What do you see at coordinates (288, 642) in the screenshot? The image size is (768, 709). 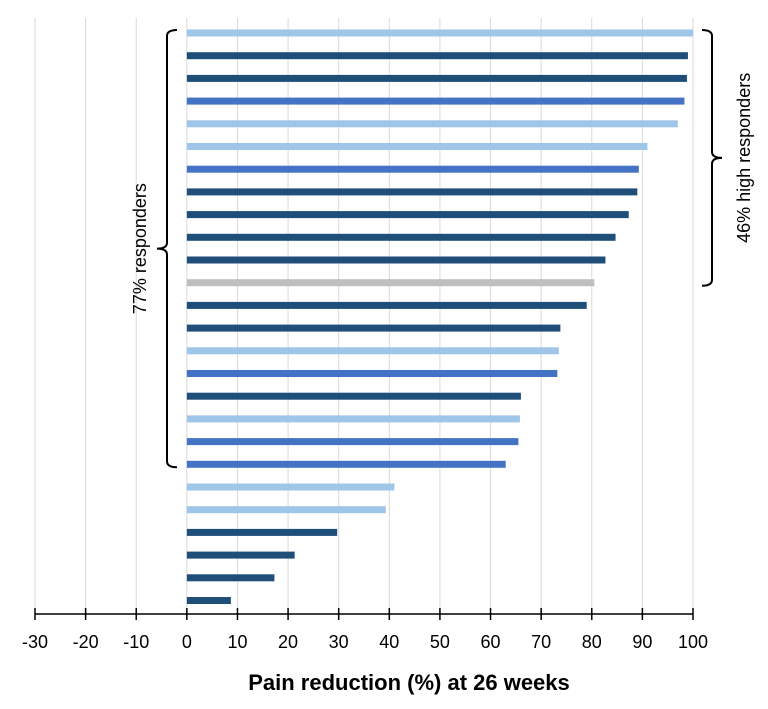 I see `x-tick-label: 20` at bounding box center [288, 642].